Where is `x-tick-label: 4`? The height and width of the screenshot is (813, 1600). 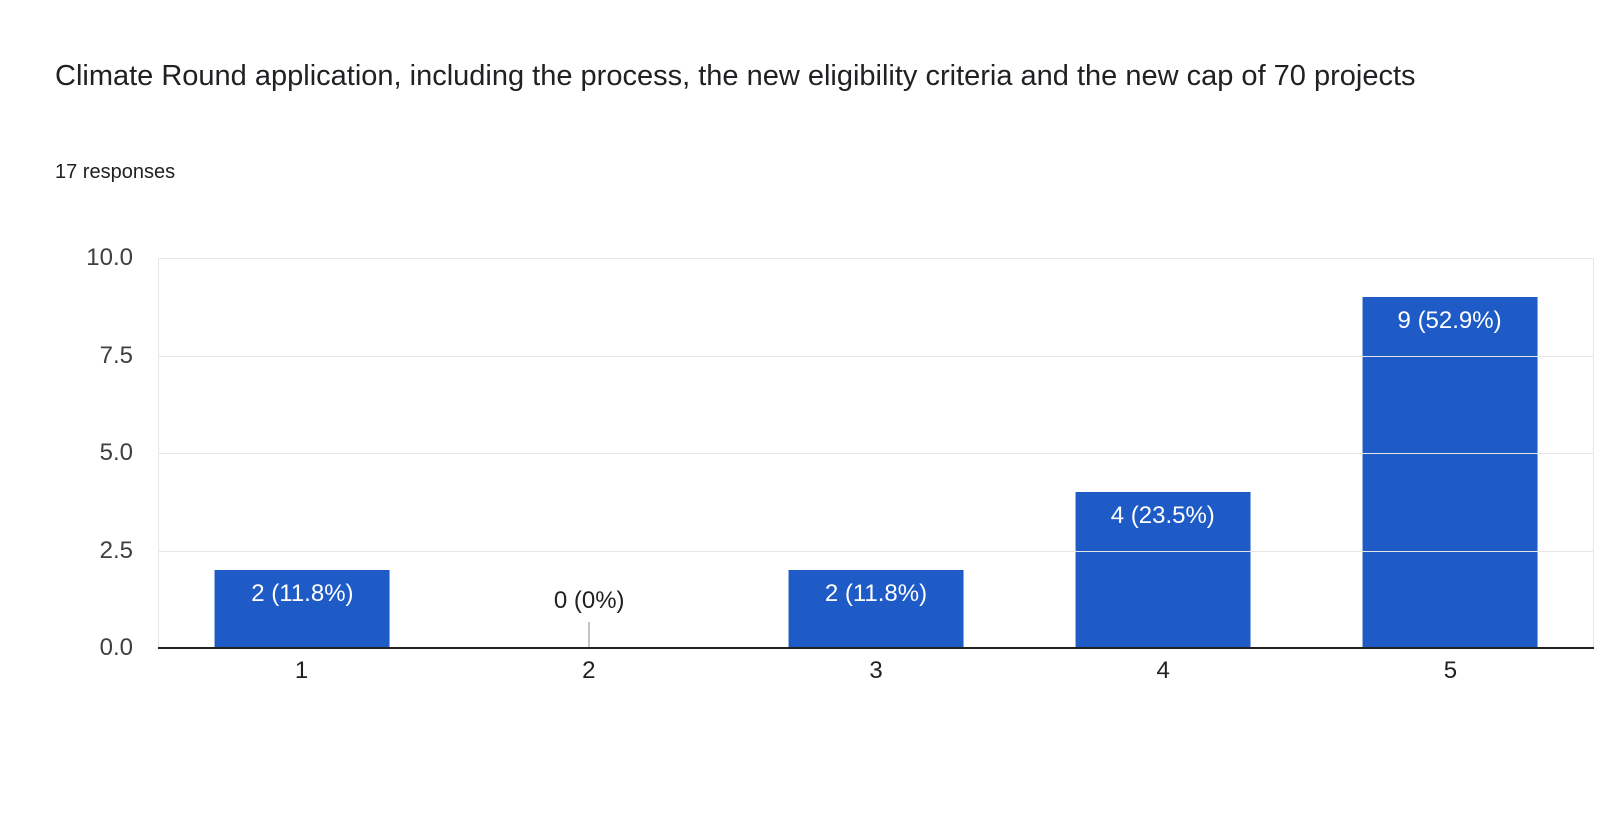 x-tick-label: 4 is located at coordinates (1163, 670).